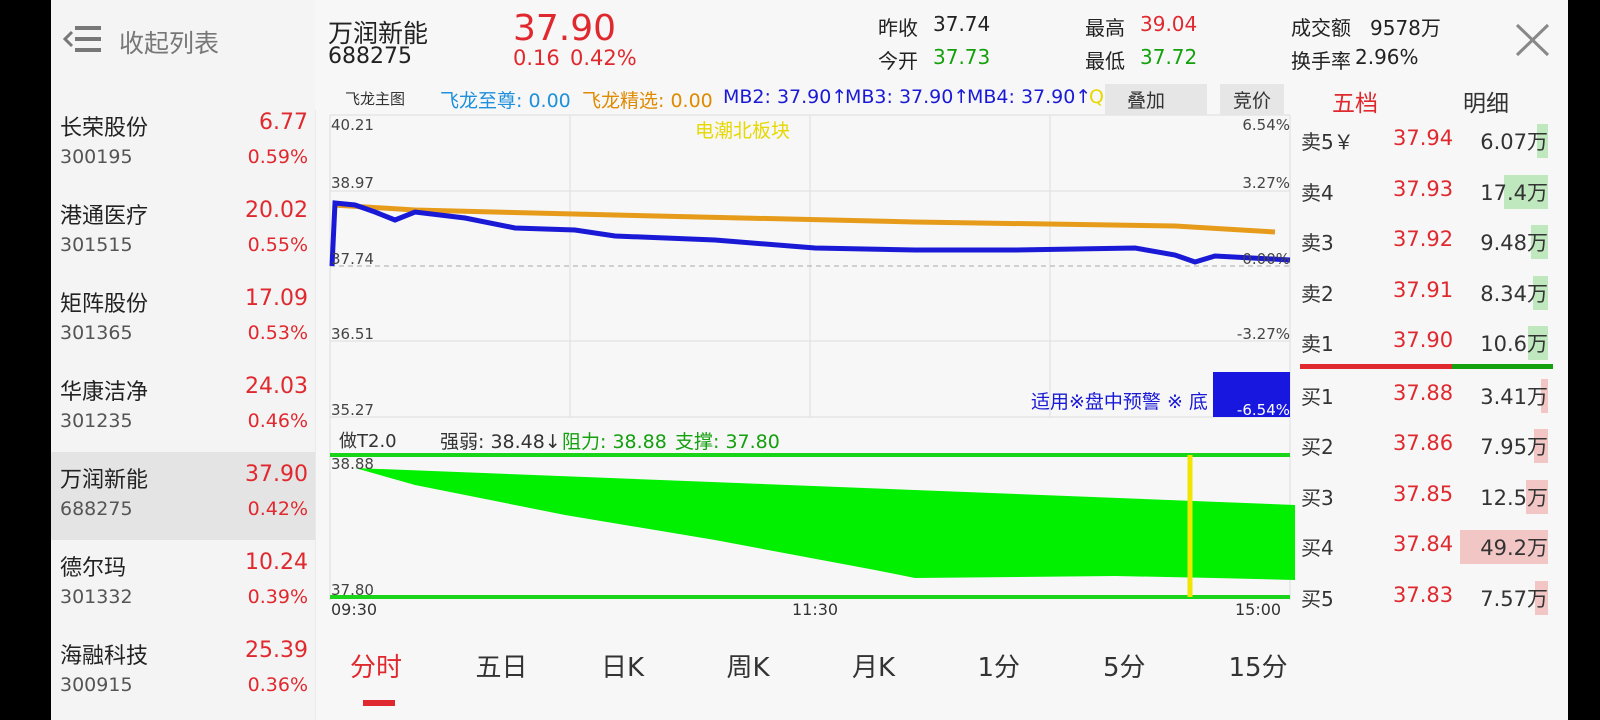 The width and height of the screenshot is (1600, 720). Describe the element at coordinates (104, 304) in the screenshot. I see `stock-name: 矩阵股份` at that location.